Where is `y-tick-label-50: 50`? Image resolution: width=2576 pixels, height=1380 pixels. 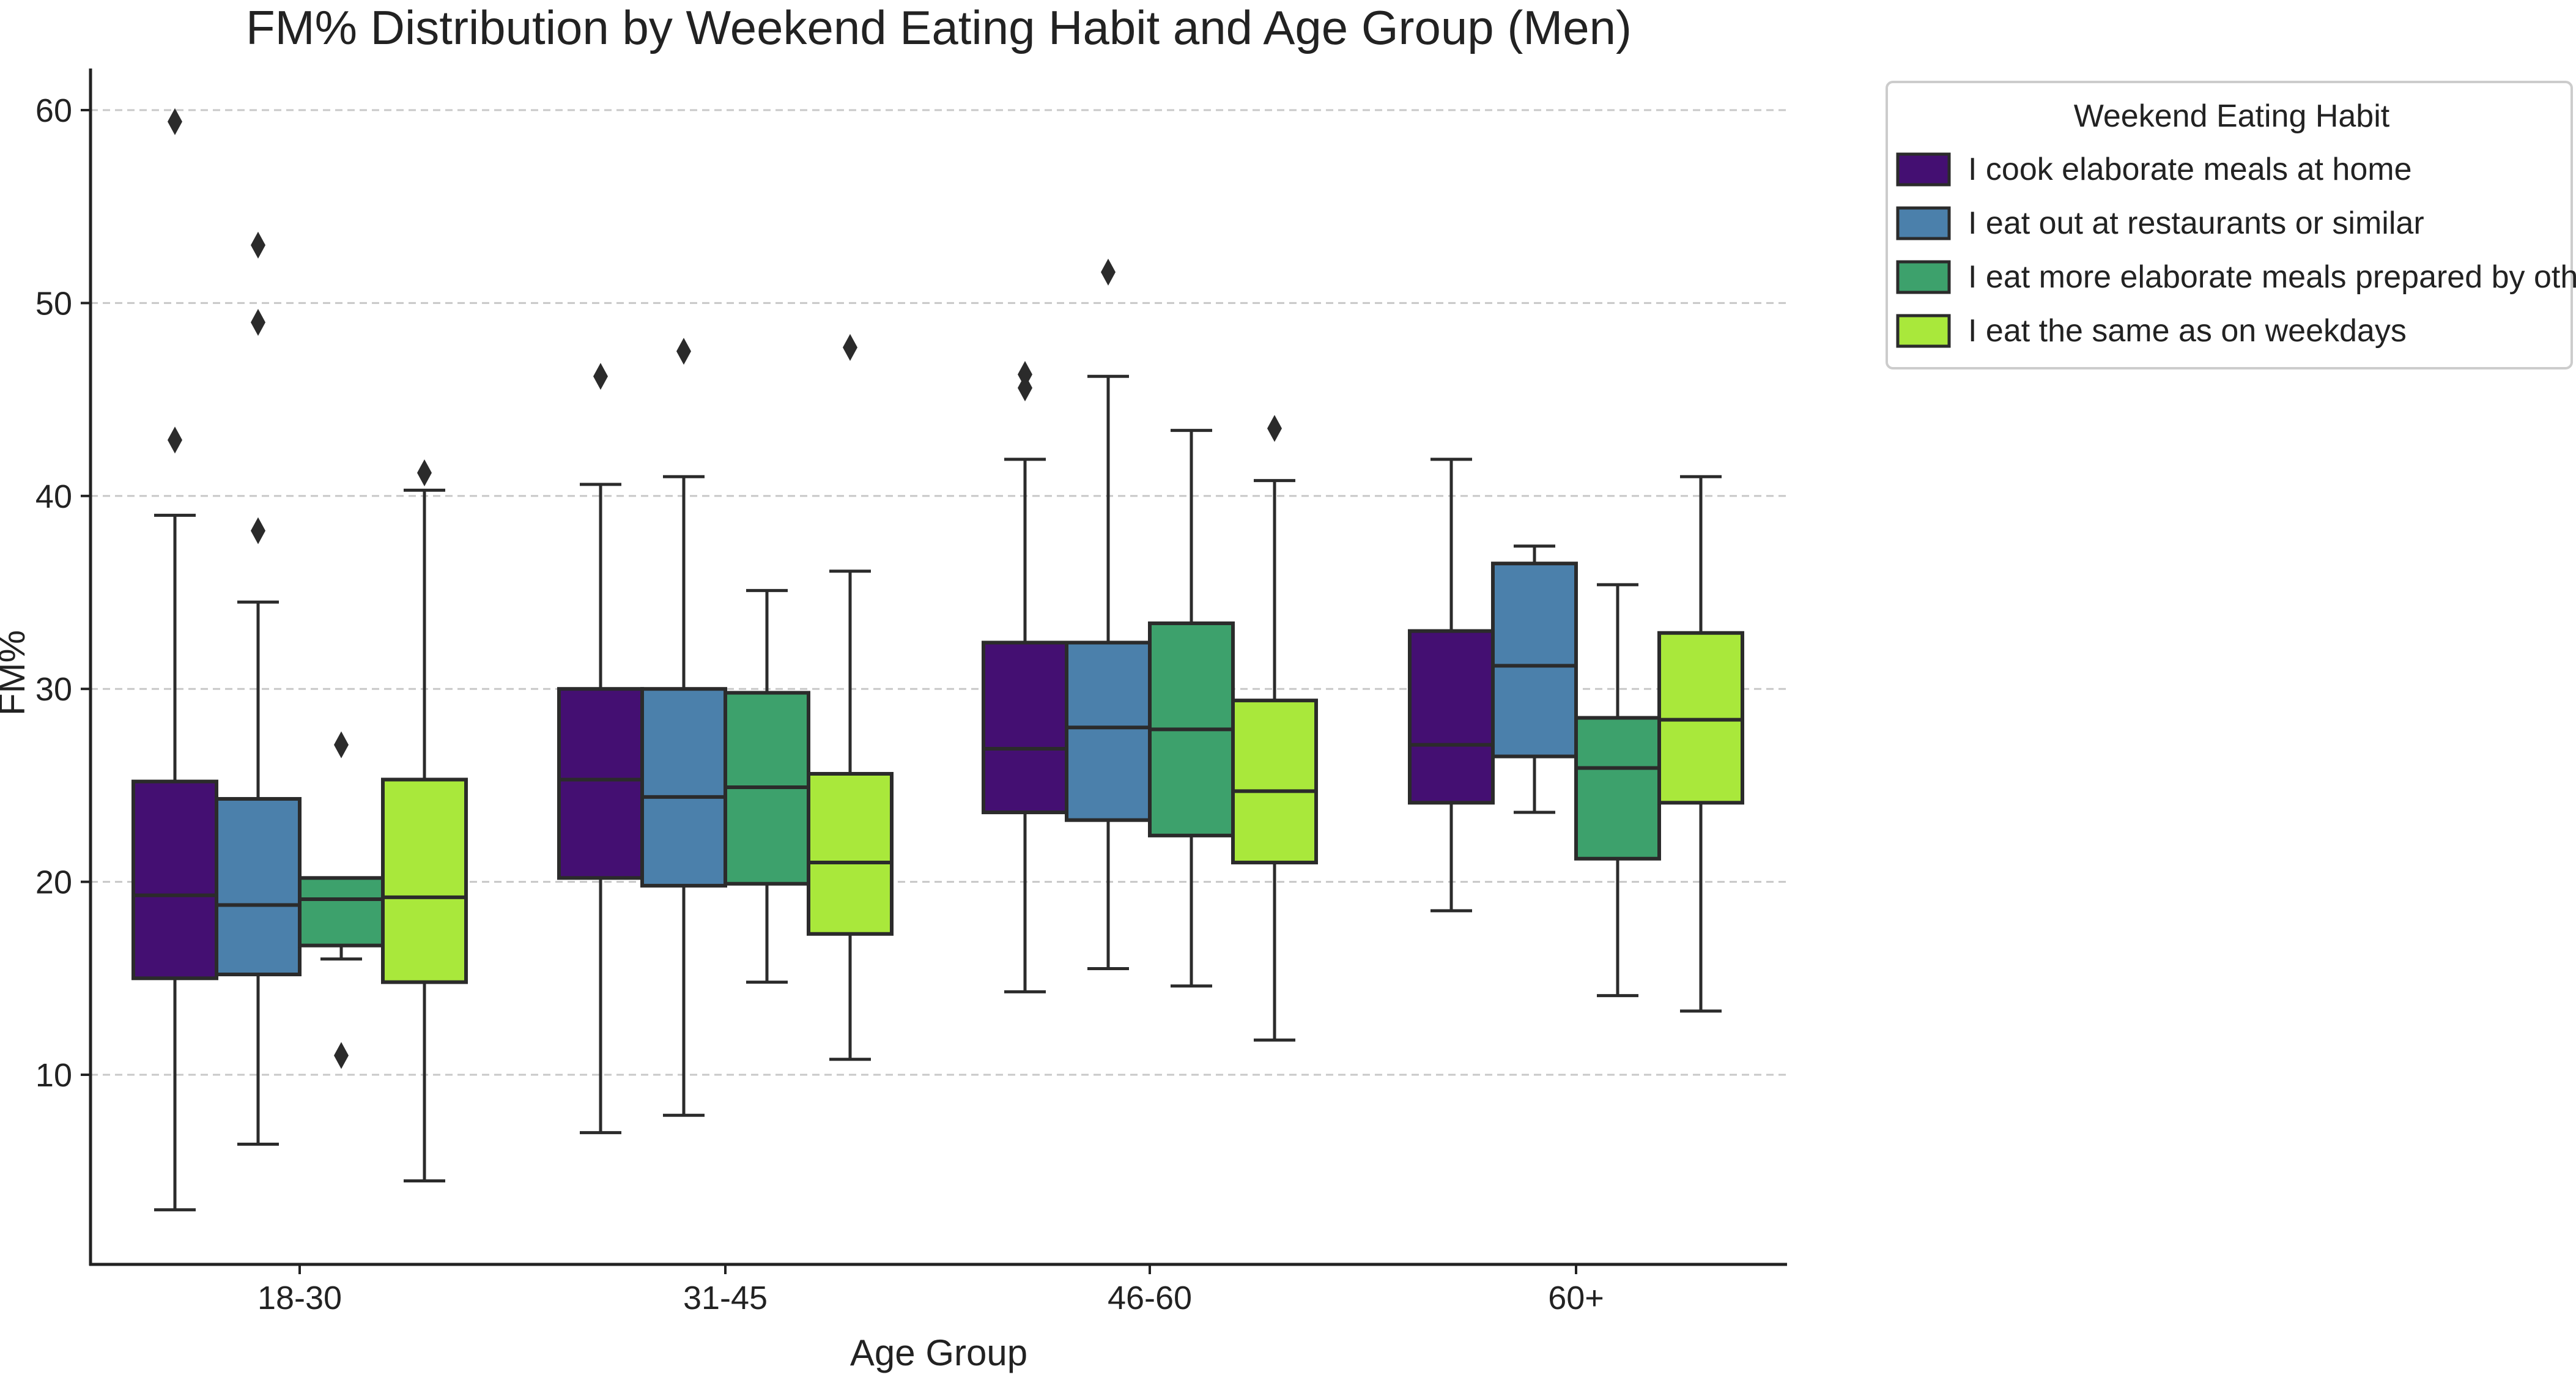
y-tick-label-50: 50 is located at coordinates (53, 303).